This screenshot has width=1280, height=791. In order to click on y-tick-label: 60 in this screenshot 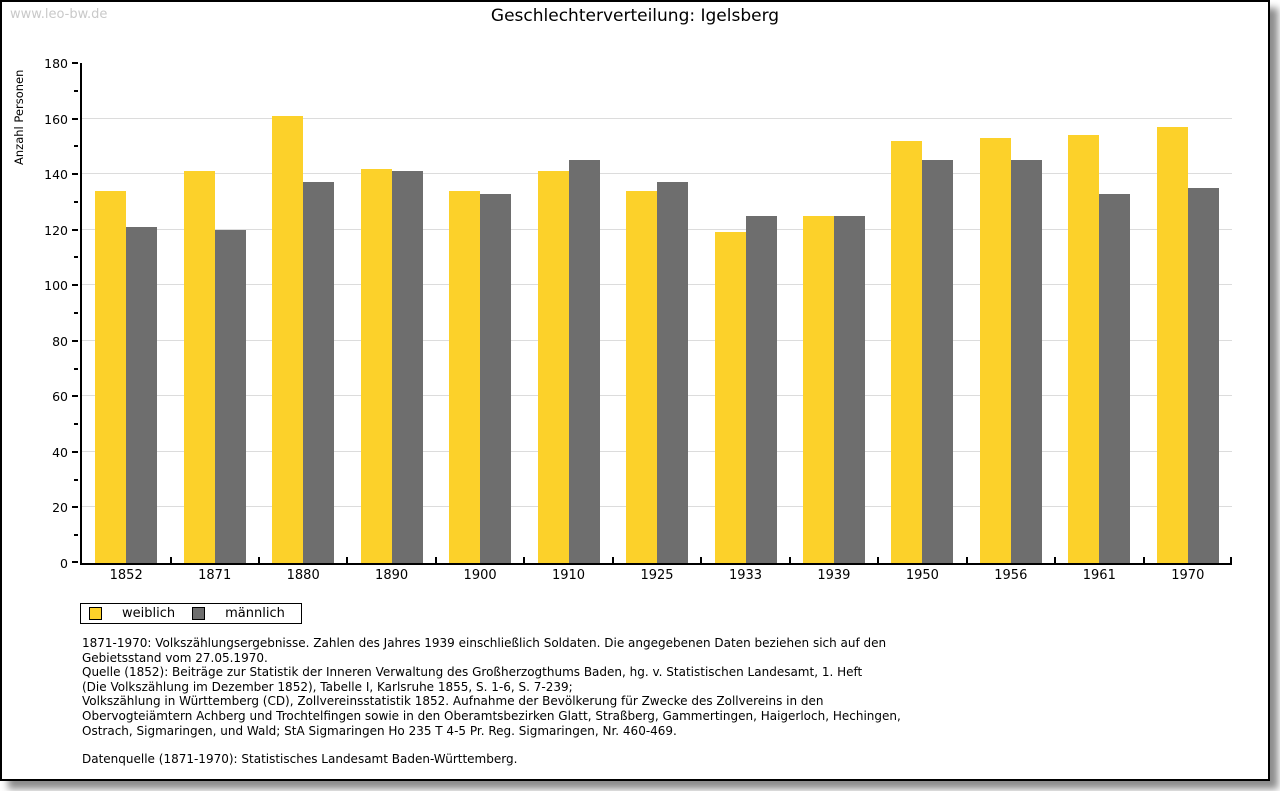, I will do `click(60, 396)`.